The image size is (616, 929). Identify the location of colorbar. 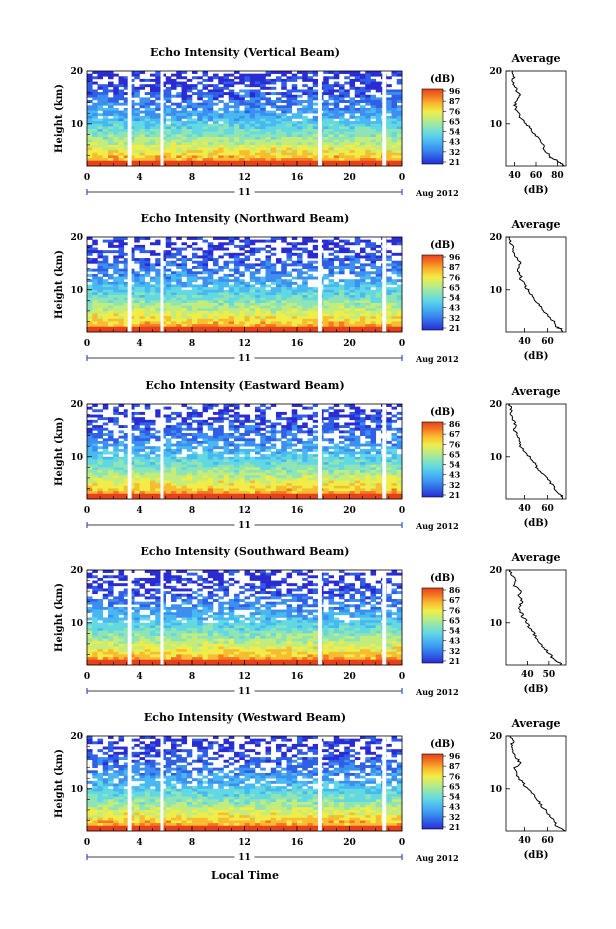
(432, 126).